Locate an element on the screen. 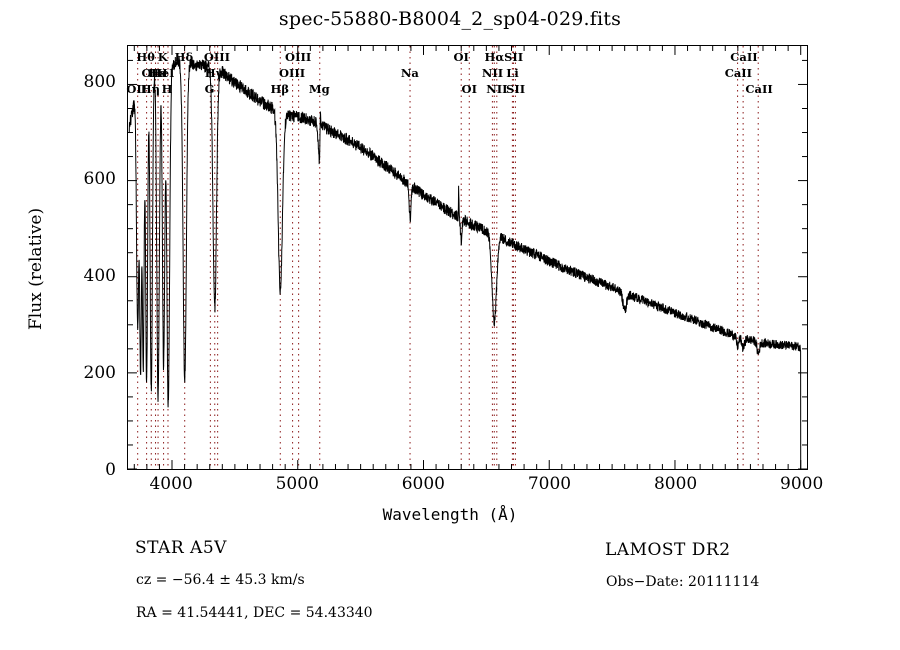 Image resolution: width=900 pixels, height=650 pixels. line-label-oi-6300: OI is located at coordinates (461, 57).